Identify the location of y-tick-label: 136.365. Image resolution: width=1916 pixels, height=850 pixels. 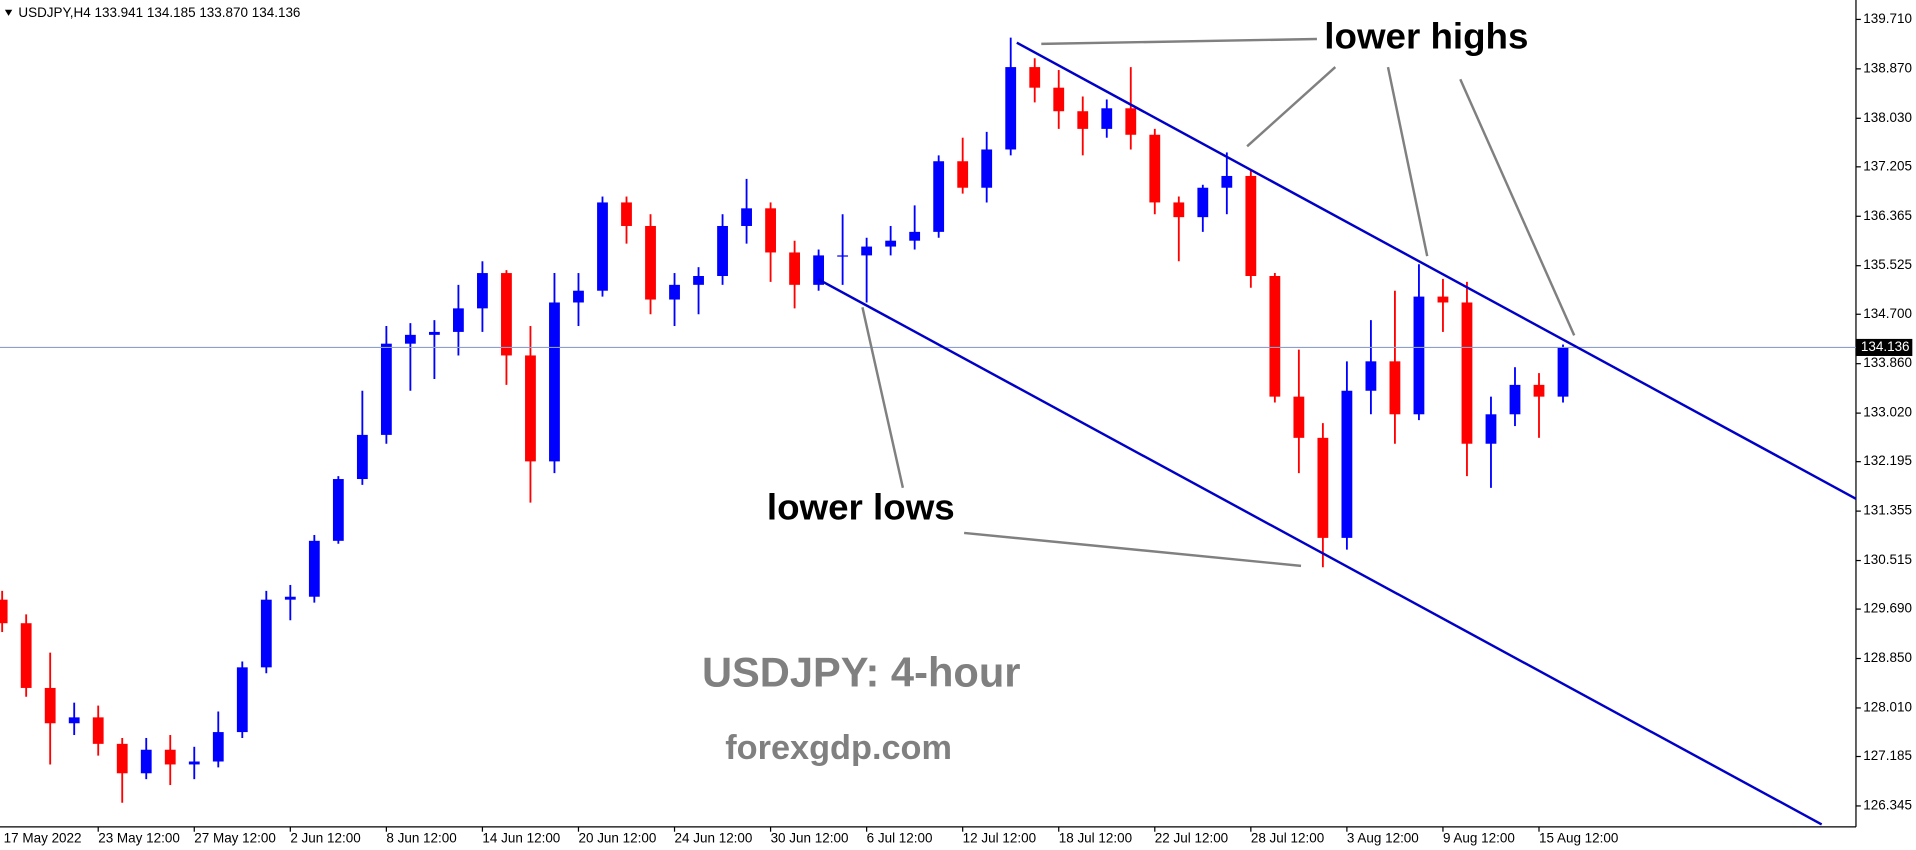
(1887, 215).